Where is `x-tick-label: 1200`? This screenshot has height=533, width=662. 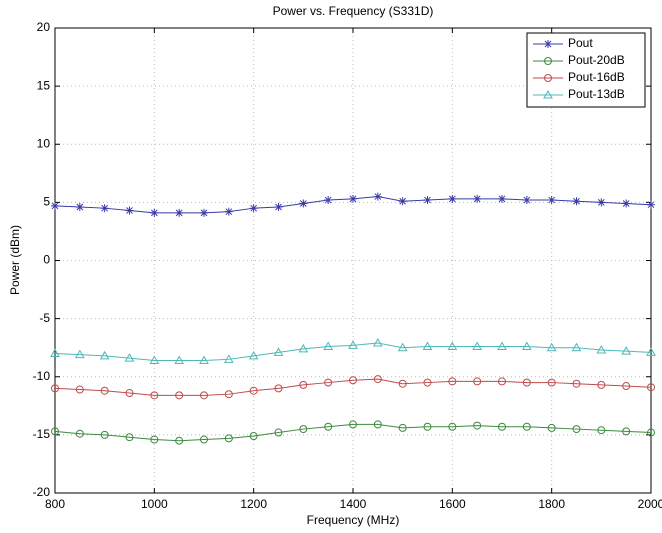
x-tick-label: 1200 is located at coordinates (253, 504).